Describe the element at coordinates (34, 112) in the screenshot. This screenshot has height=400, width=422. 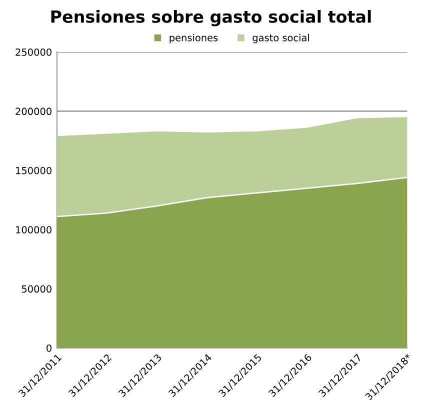
I see `y-tick-label: 200000` at that location.